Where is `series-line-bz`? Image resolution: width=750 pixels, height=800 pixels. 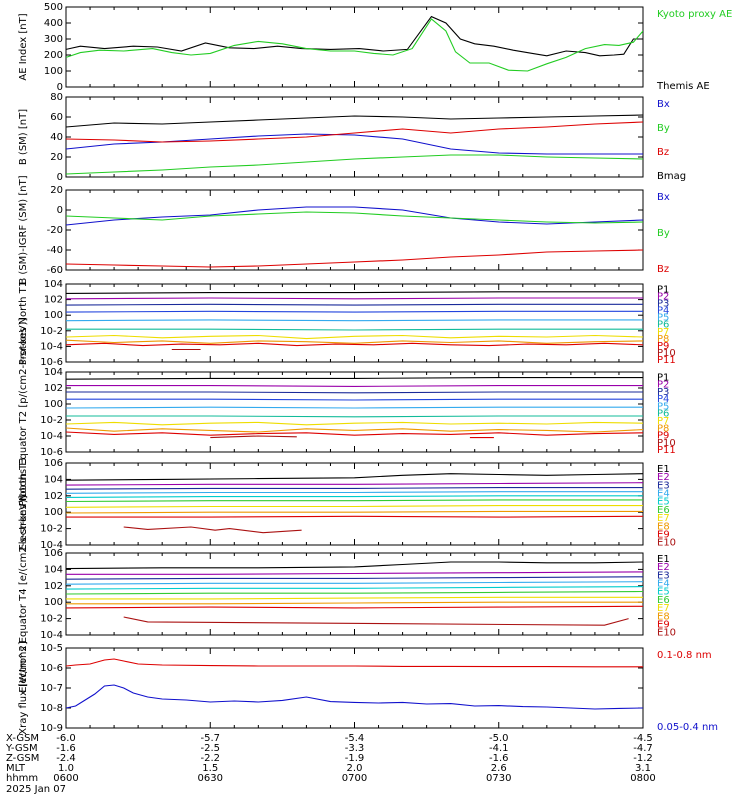
series-line-bz is located at coordinates (354, 132).